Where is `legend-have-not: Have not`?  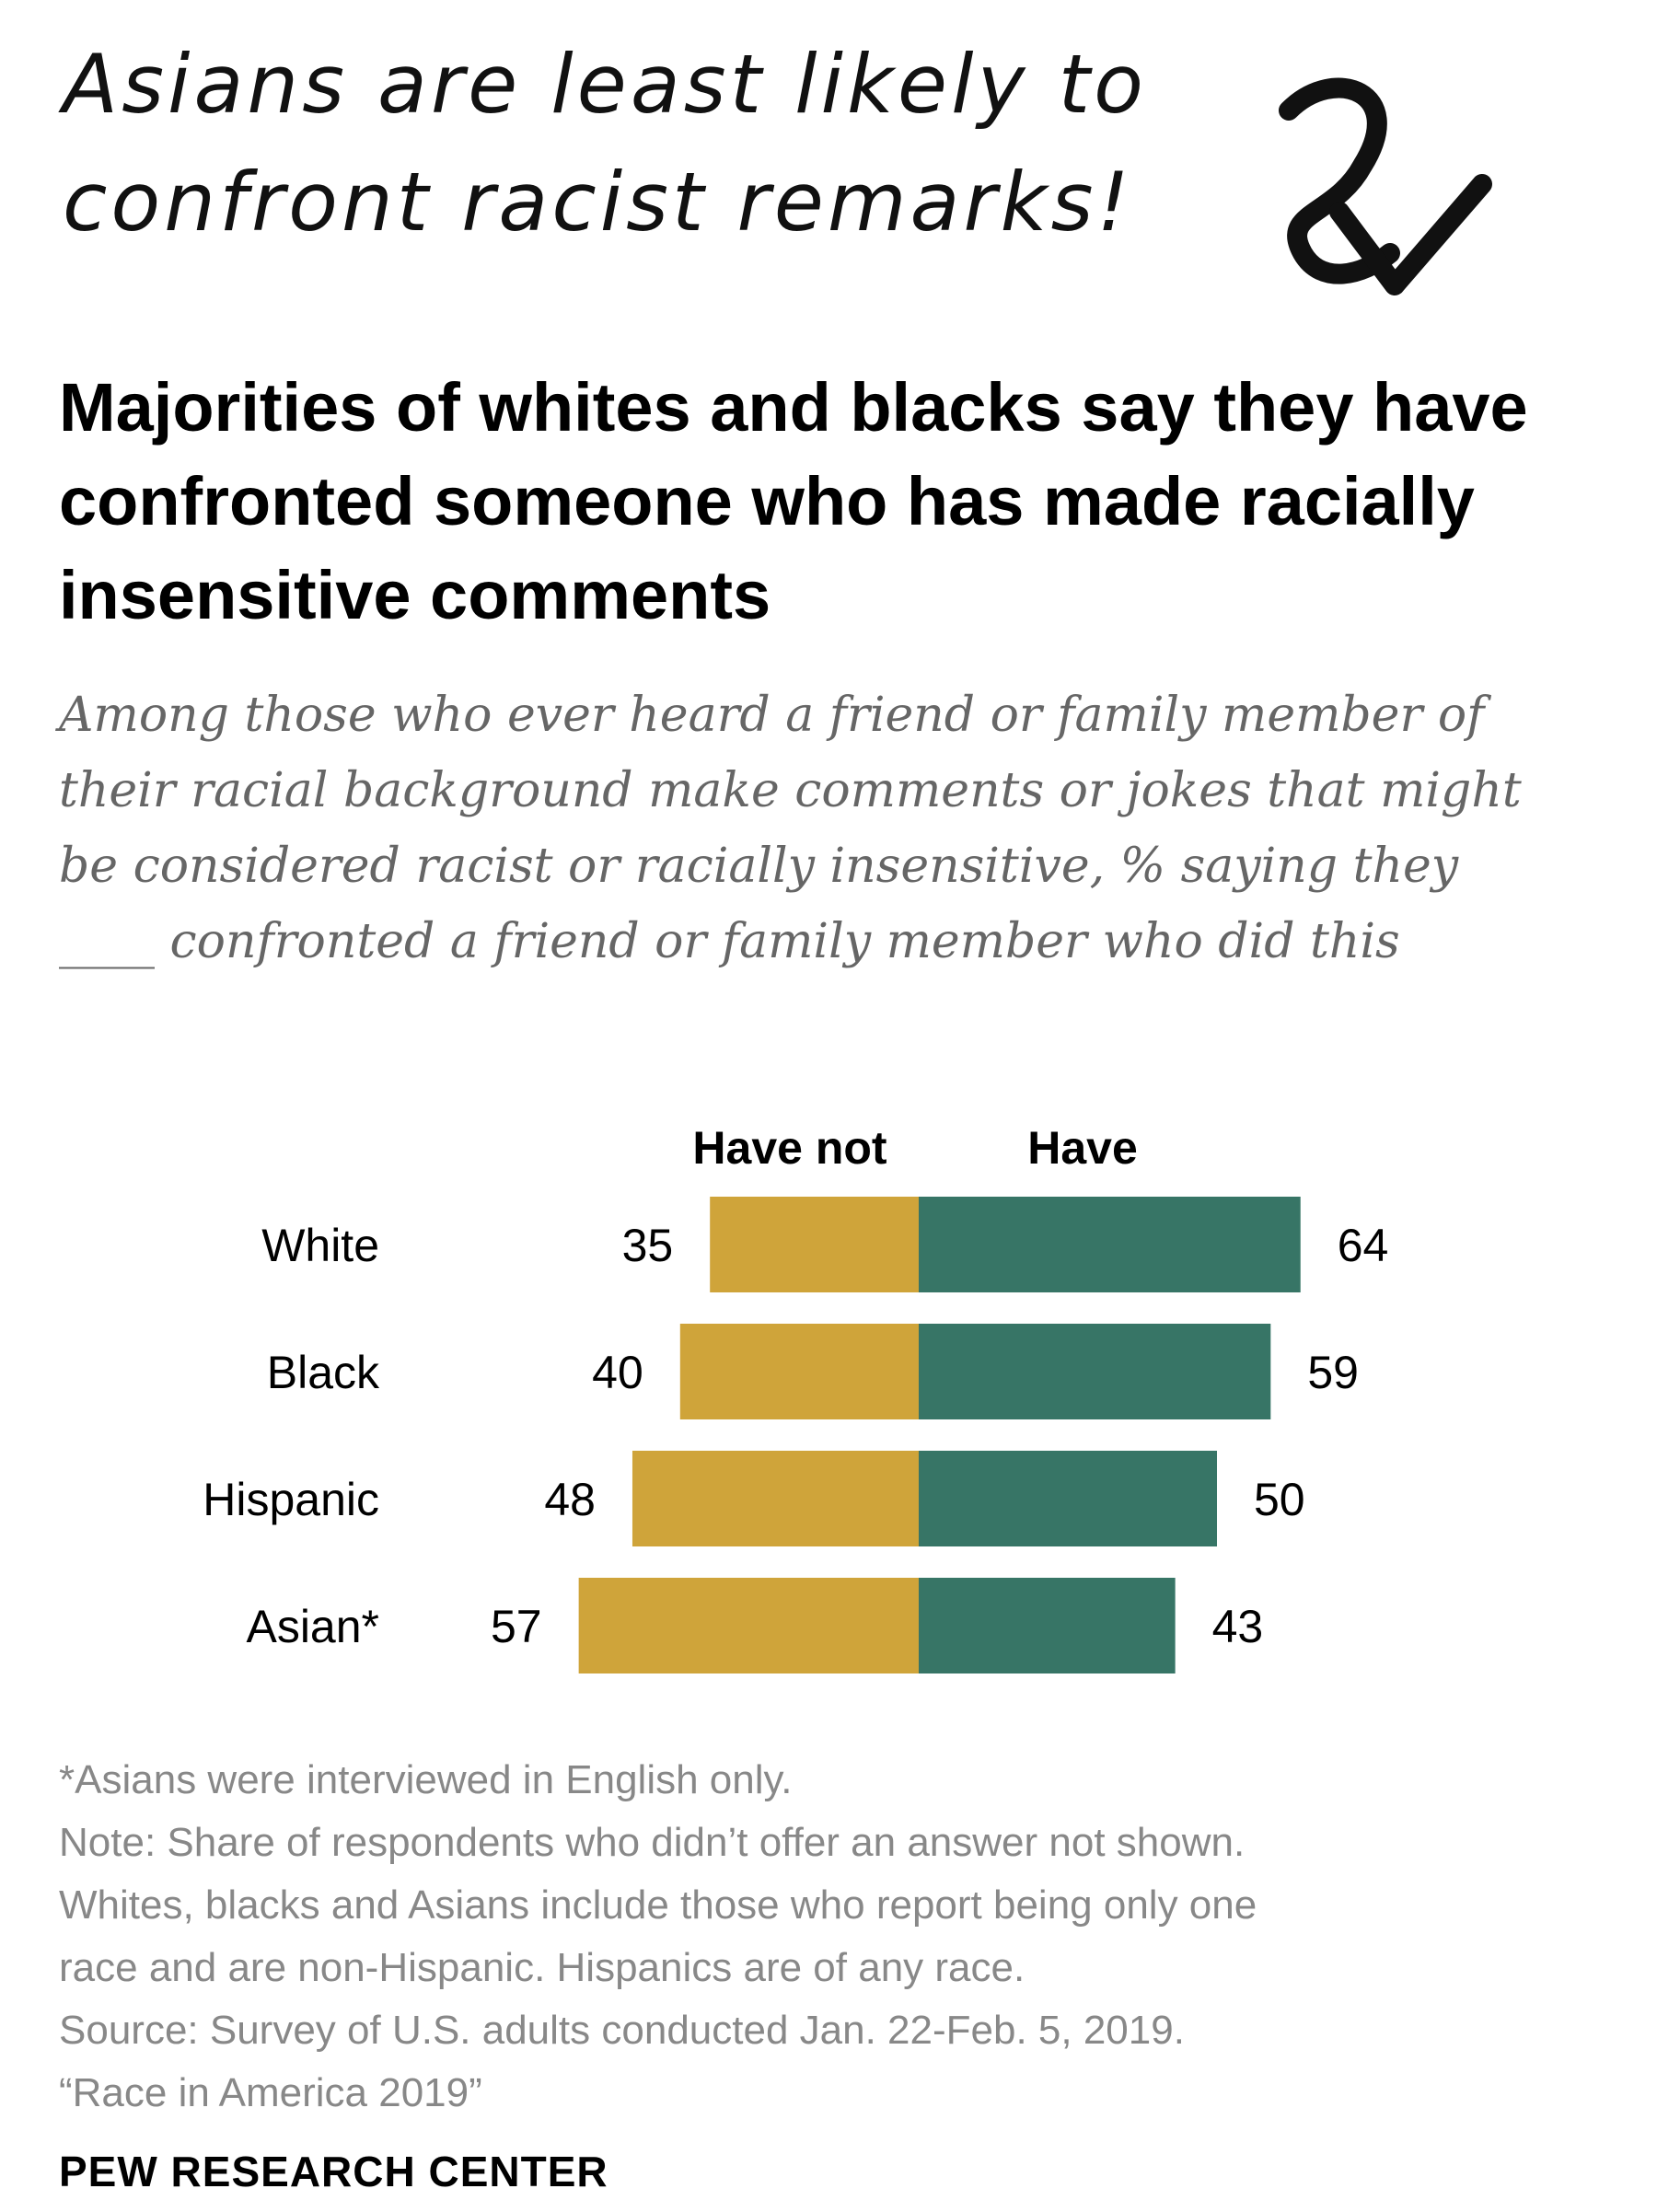
legend-have-not: Have not is located at coordinates (789, 1148).